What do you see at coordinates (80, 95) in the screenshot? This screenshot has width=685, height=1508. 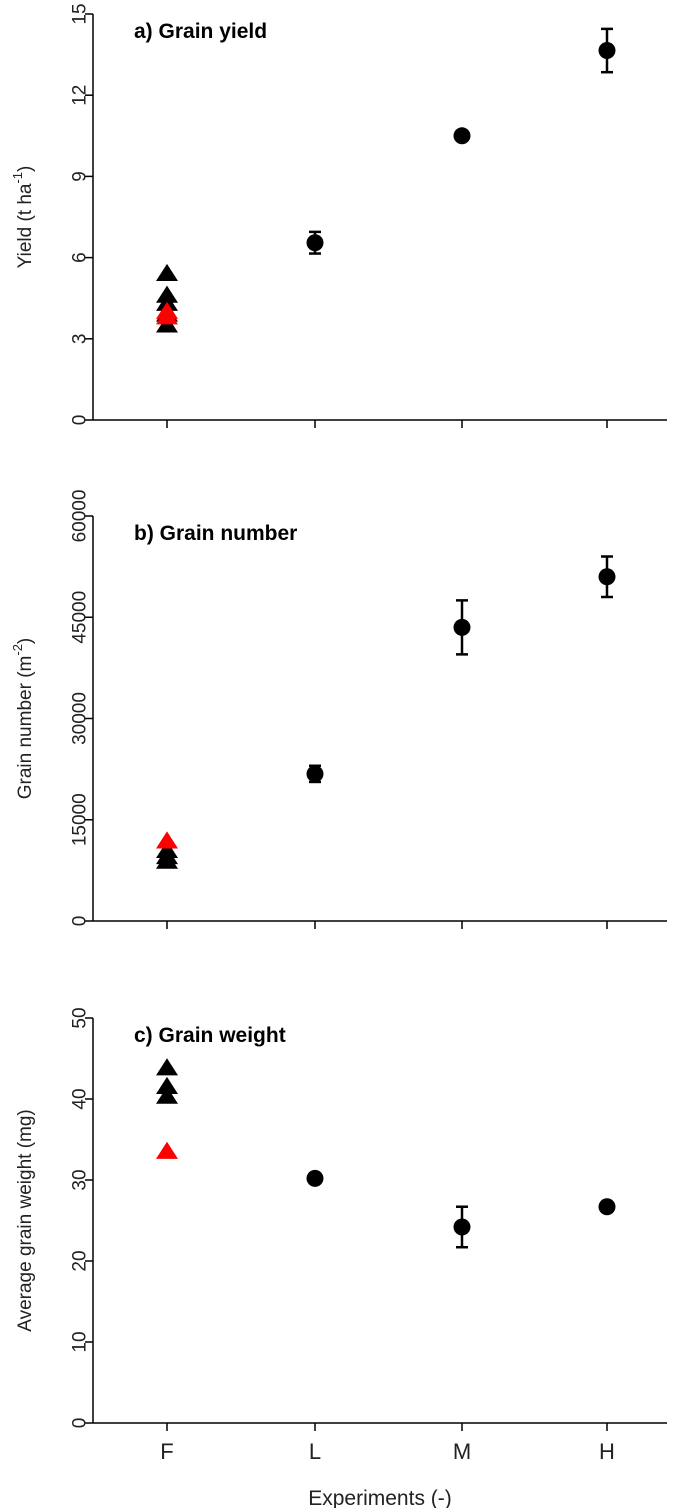 I see `y-tick-label: 12` at bounding box center [80, 95].